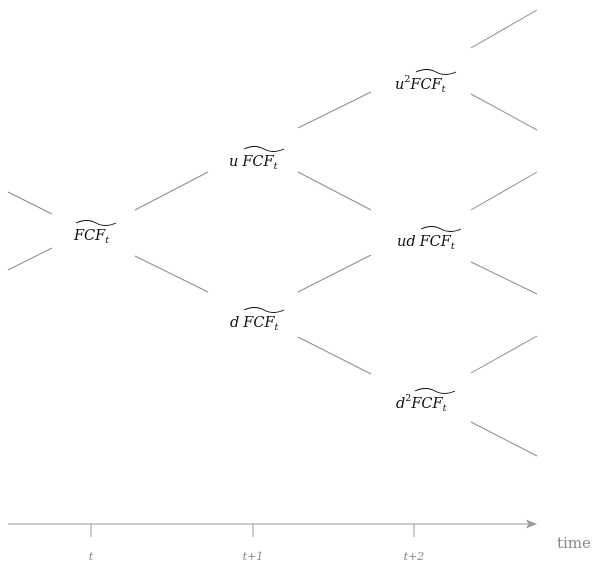 This screenshot has width=601, height=566. What do you see at coordinates (30, 259) in the screenshot?
I see `edge-stub-lower-left` at bounding box center [30, 259].